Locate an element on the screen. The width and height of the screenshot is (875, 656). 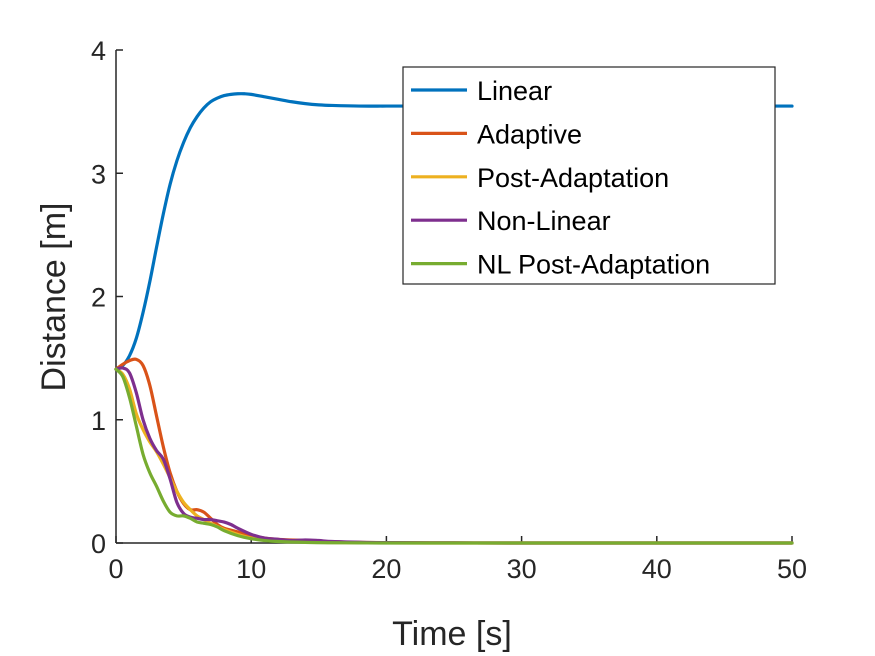
legend-label-linear: Linear is located at coordinates (514, 91).